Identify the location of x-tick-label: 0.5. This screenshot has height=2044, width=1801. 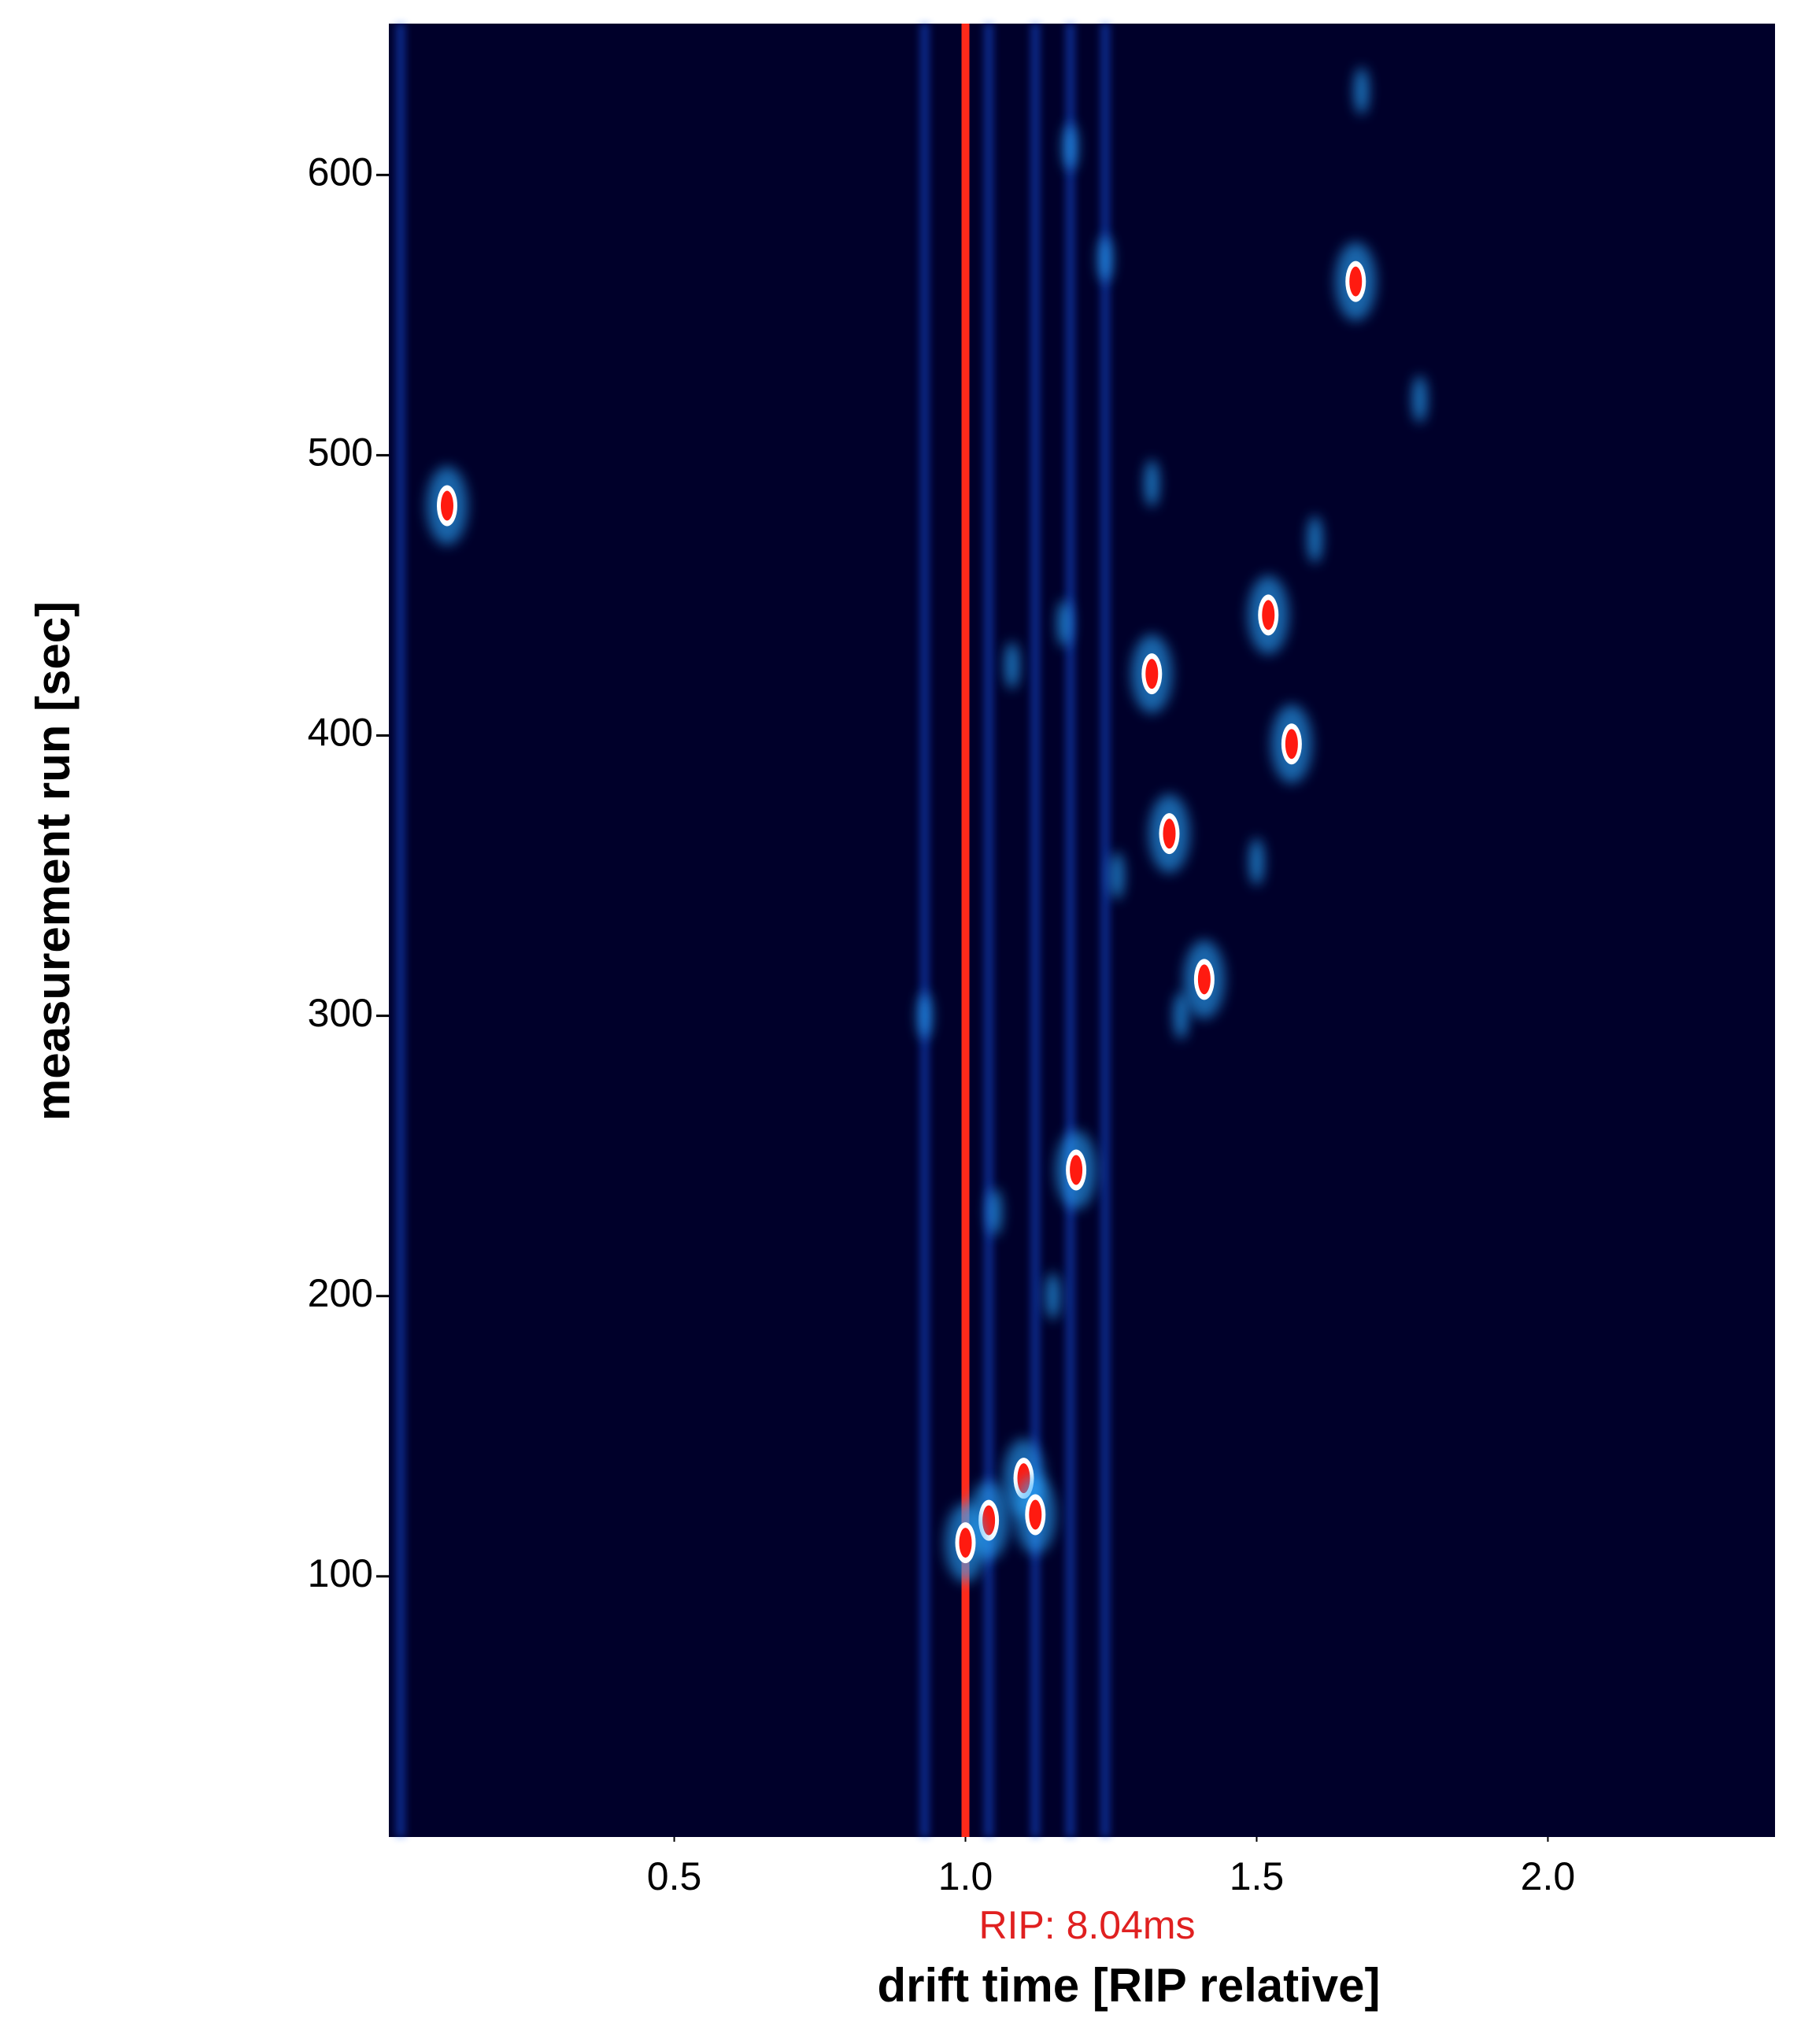
(674, 1876).